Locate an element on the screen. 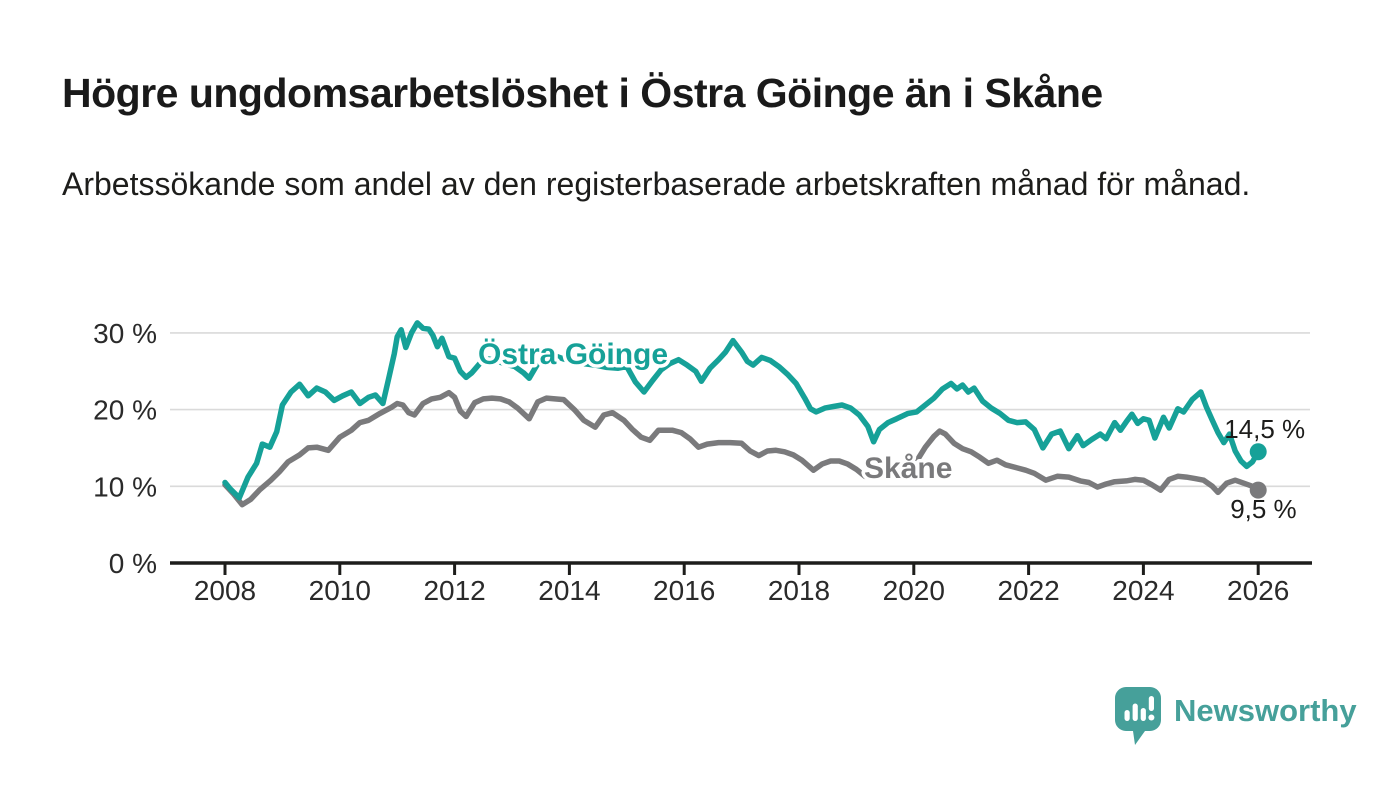 The image size is (1400, 794). y-axis-tick-label: 20 % is located at coordinates (125, 410).